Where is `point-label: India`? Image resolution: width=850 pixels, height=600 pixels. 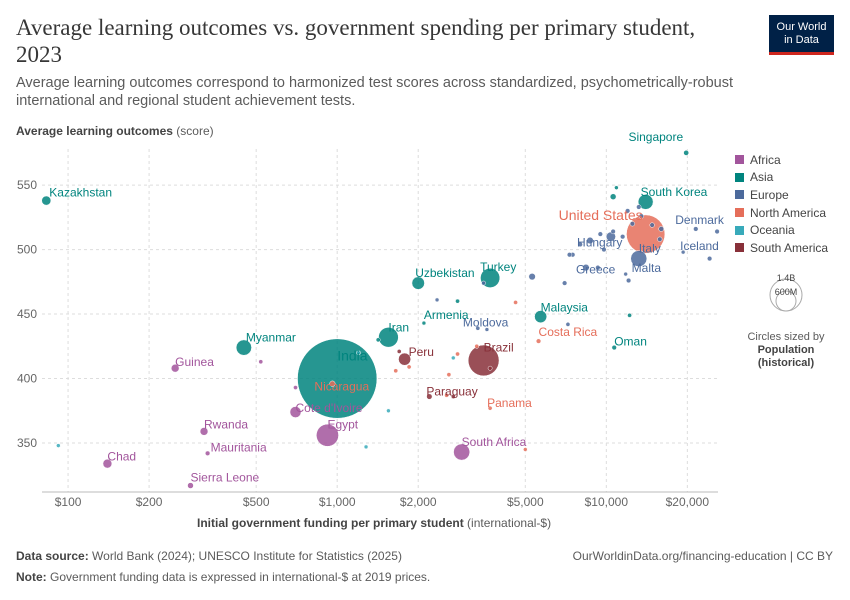
point-label: India is located at coordinates (352, 356).